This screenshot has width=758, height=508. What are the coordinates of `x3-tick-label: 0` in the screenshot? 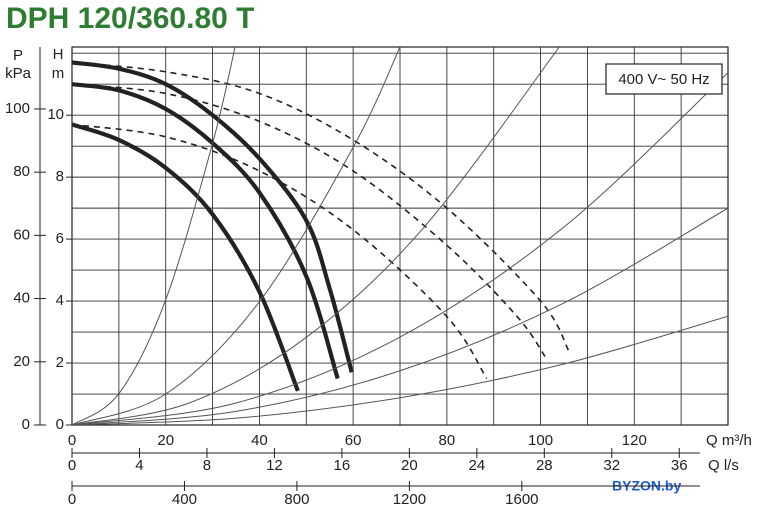 It's located at (72, 499).